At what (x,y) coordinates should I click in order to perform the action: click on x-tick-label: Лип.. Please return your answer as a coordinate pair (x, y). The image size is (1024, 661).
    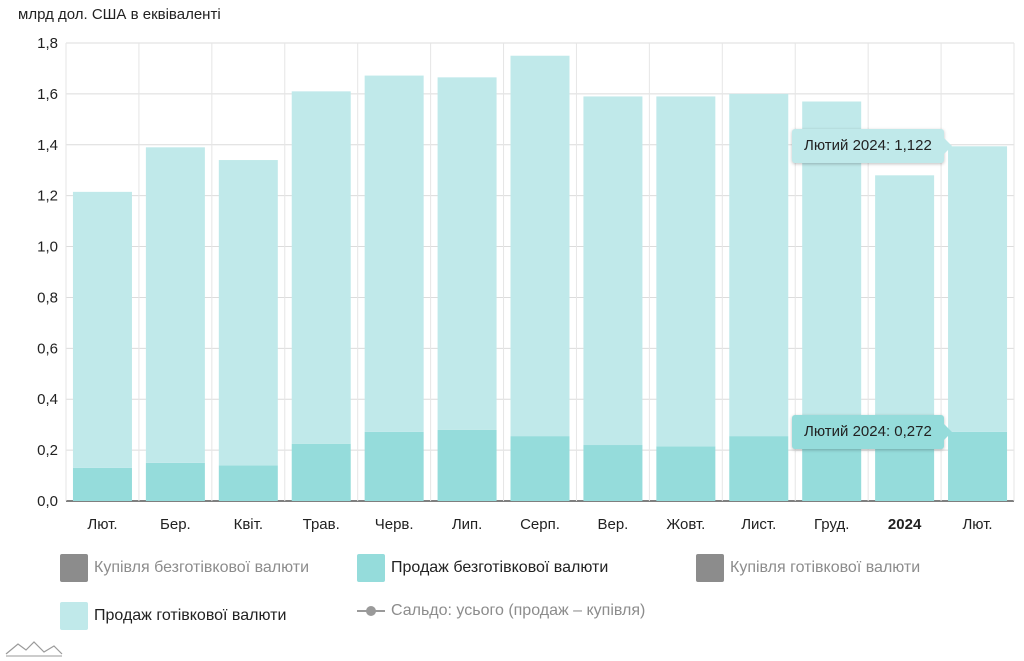
    Looking at the image, I should click on (467, 524).